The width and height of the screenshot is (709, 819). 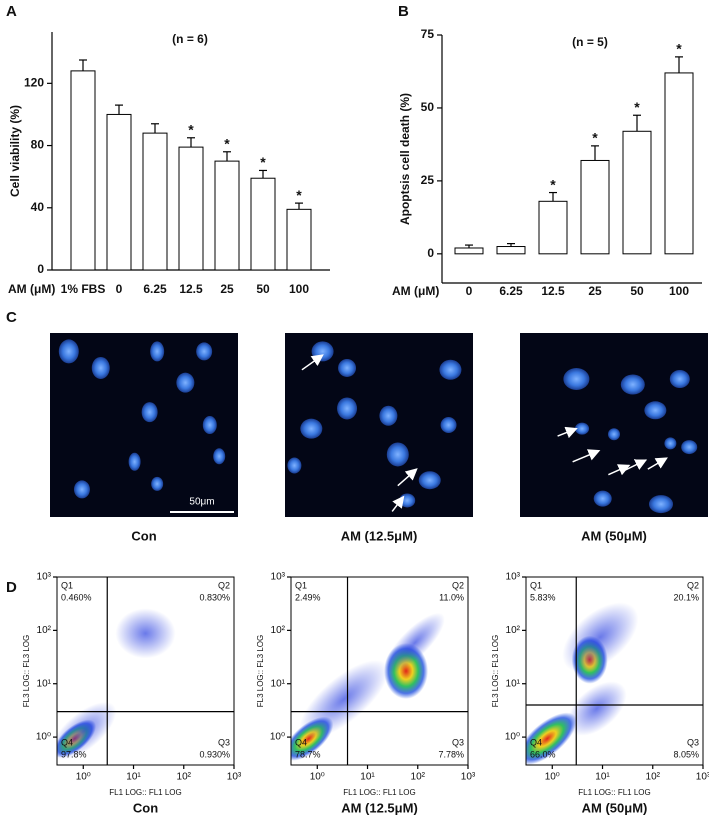 What do you see at coordinates (38, 207) in the screenshot?
I see `y-tick-label: 40` at bounding box center [38, 207].